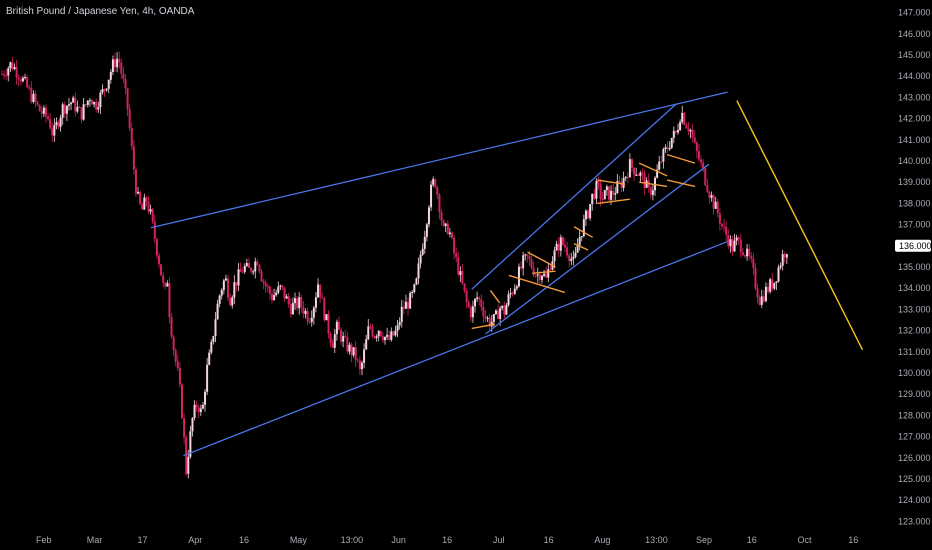  What do you see at coordinates (95, 540) in the screenshot?
I see `x-tick-label: Mar` at bounding box center [95, 540].